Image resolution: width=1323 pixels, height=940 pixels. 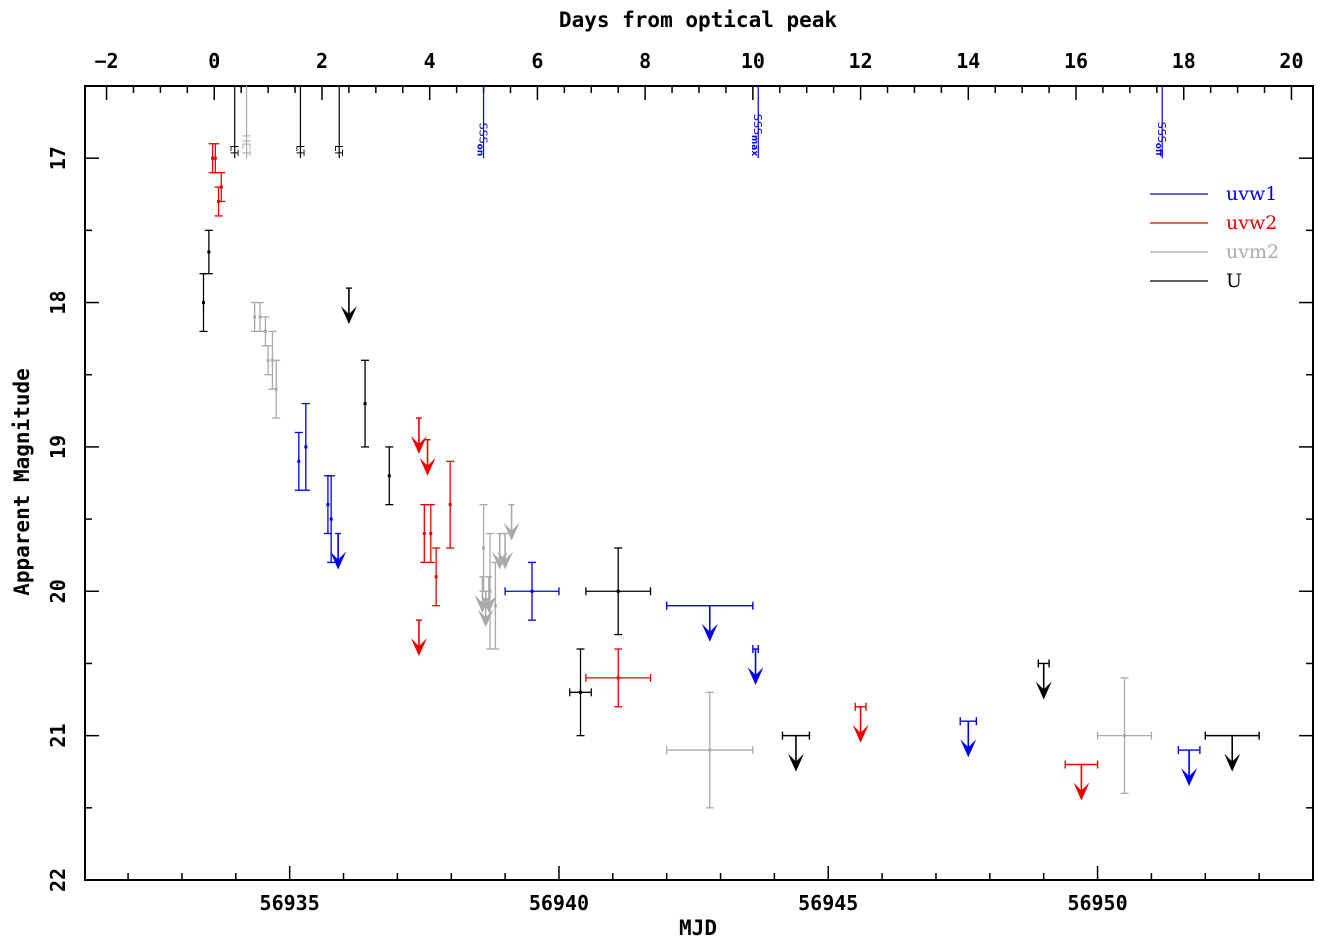 I want to click on y-tick-label: 18, so click(x=58, y=302).